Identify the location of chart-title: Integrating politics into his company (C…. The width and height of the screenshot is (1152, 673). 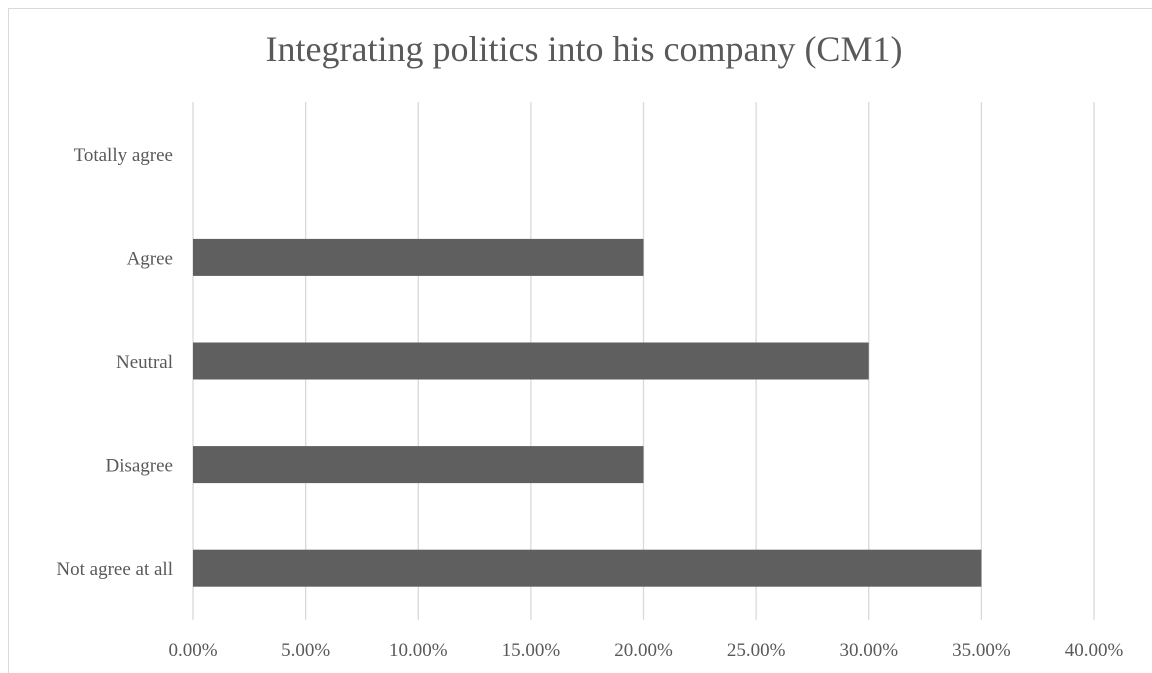
(584, 49).